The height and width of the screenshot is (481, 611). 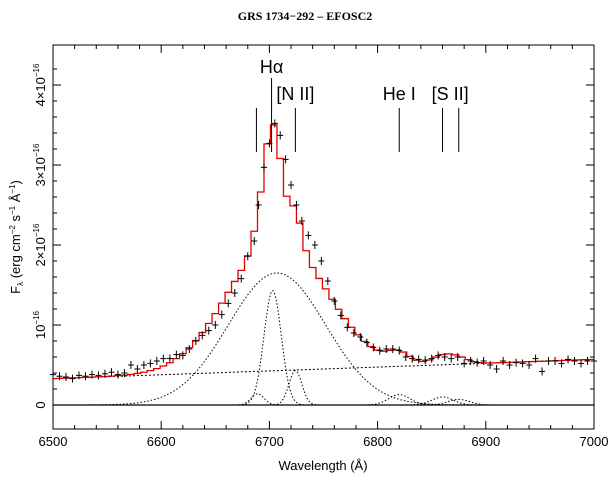 What do you see at coordinates (15, 220) in the screenshot?
I see `y-label-rest2: s` at bounding box center [15, 220].